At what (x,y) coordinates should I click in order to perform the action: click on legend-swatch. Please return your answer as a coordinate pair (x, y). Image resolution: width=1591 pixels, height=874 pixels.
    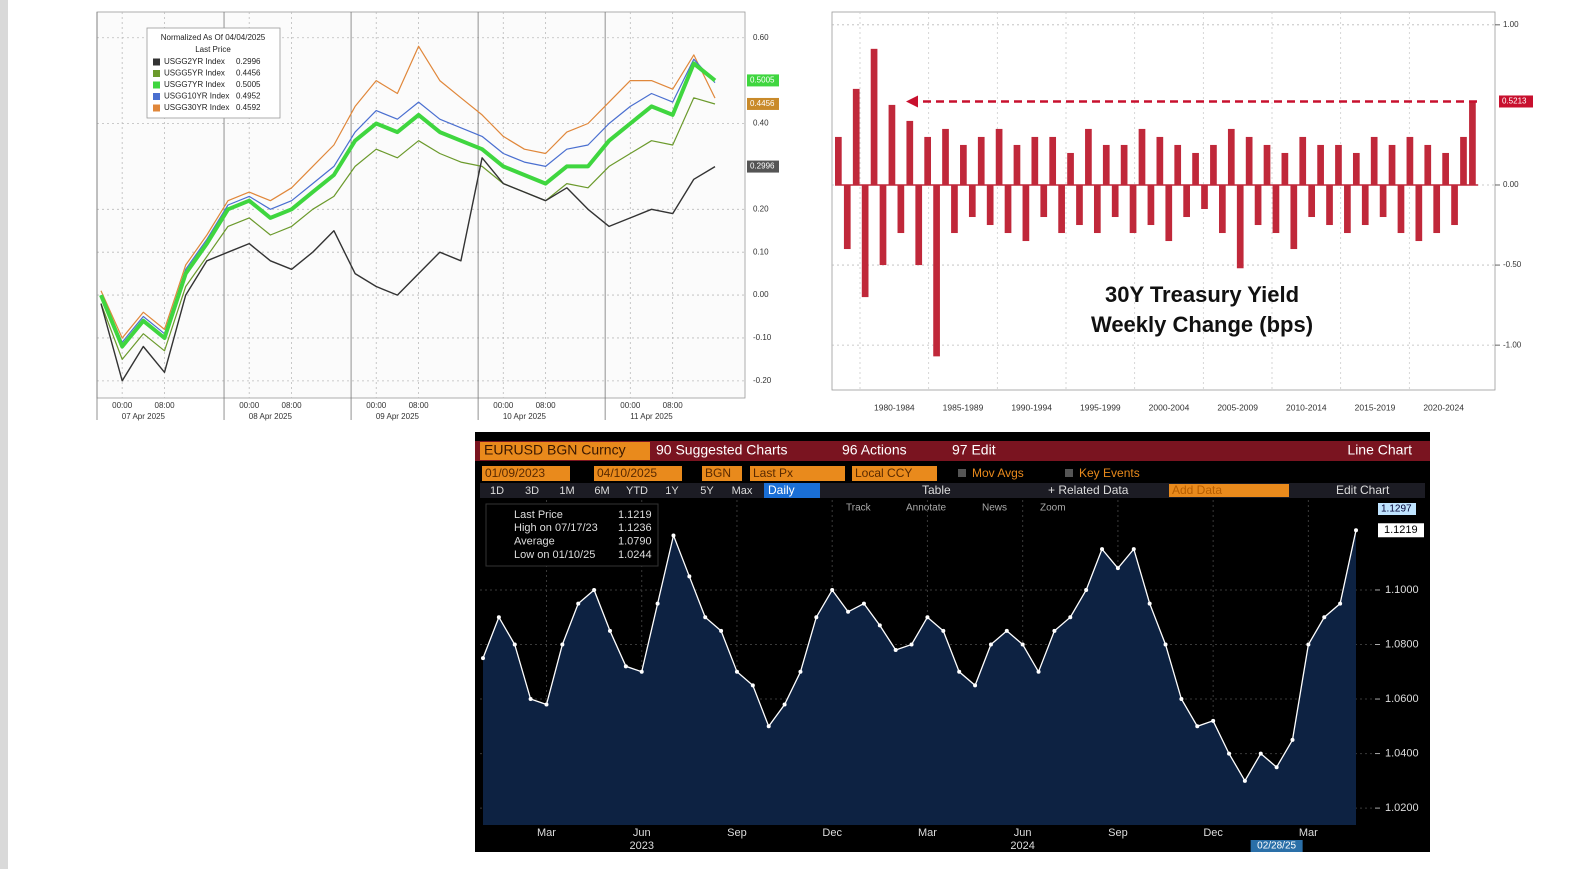
    Looking at the image, I should click on (156, 85).